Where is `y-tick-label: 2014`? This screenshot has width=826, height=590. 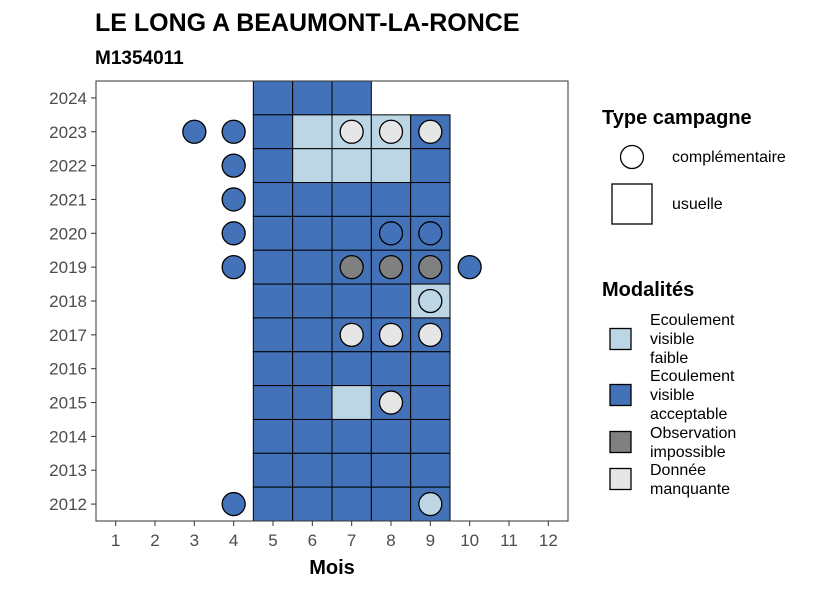 y-tick-label: 2014 is located at coordinates (68, 436).